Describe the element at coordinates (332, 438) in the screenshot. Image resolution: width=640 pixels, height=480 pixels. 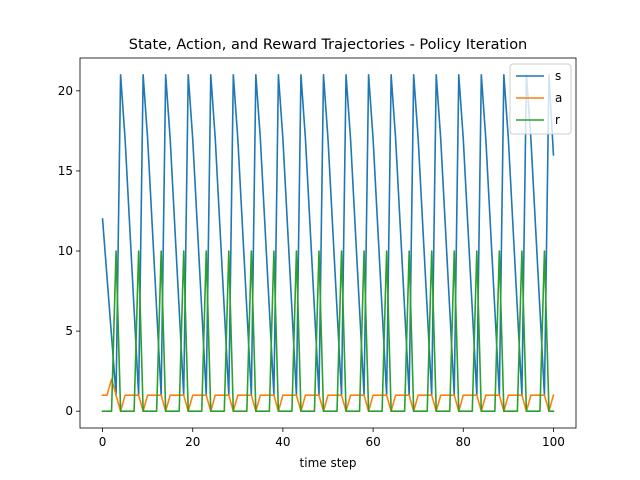
I see `x-axis-ticks: 0 20 40 60 80 100` at that location.